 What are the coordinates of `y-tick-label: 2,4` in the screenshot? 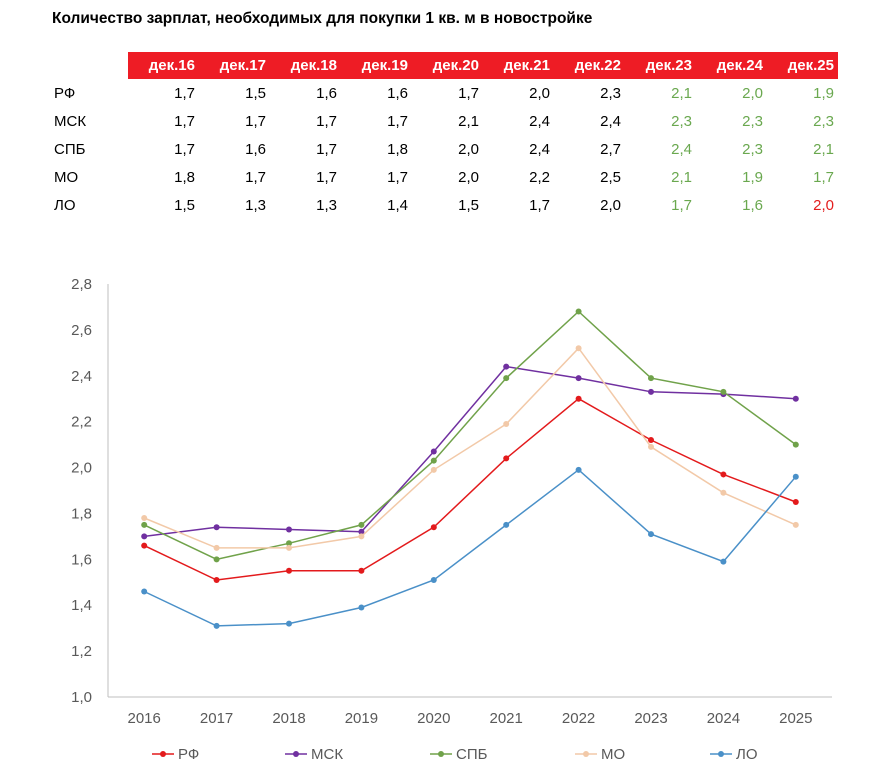 It's located at (81, 376).